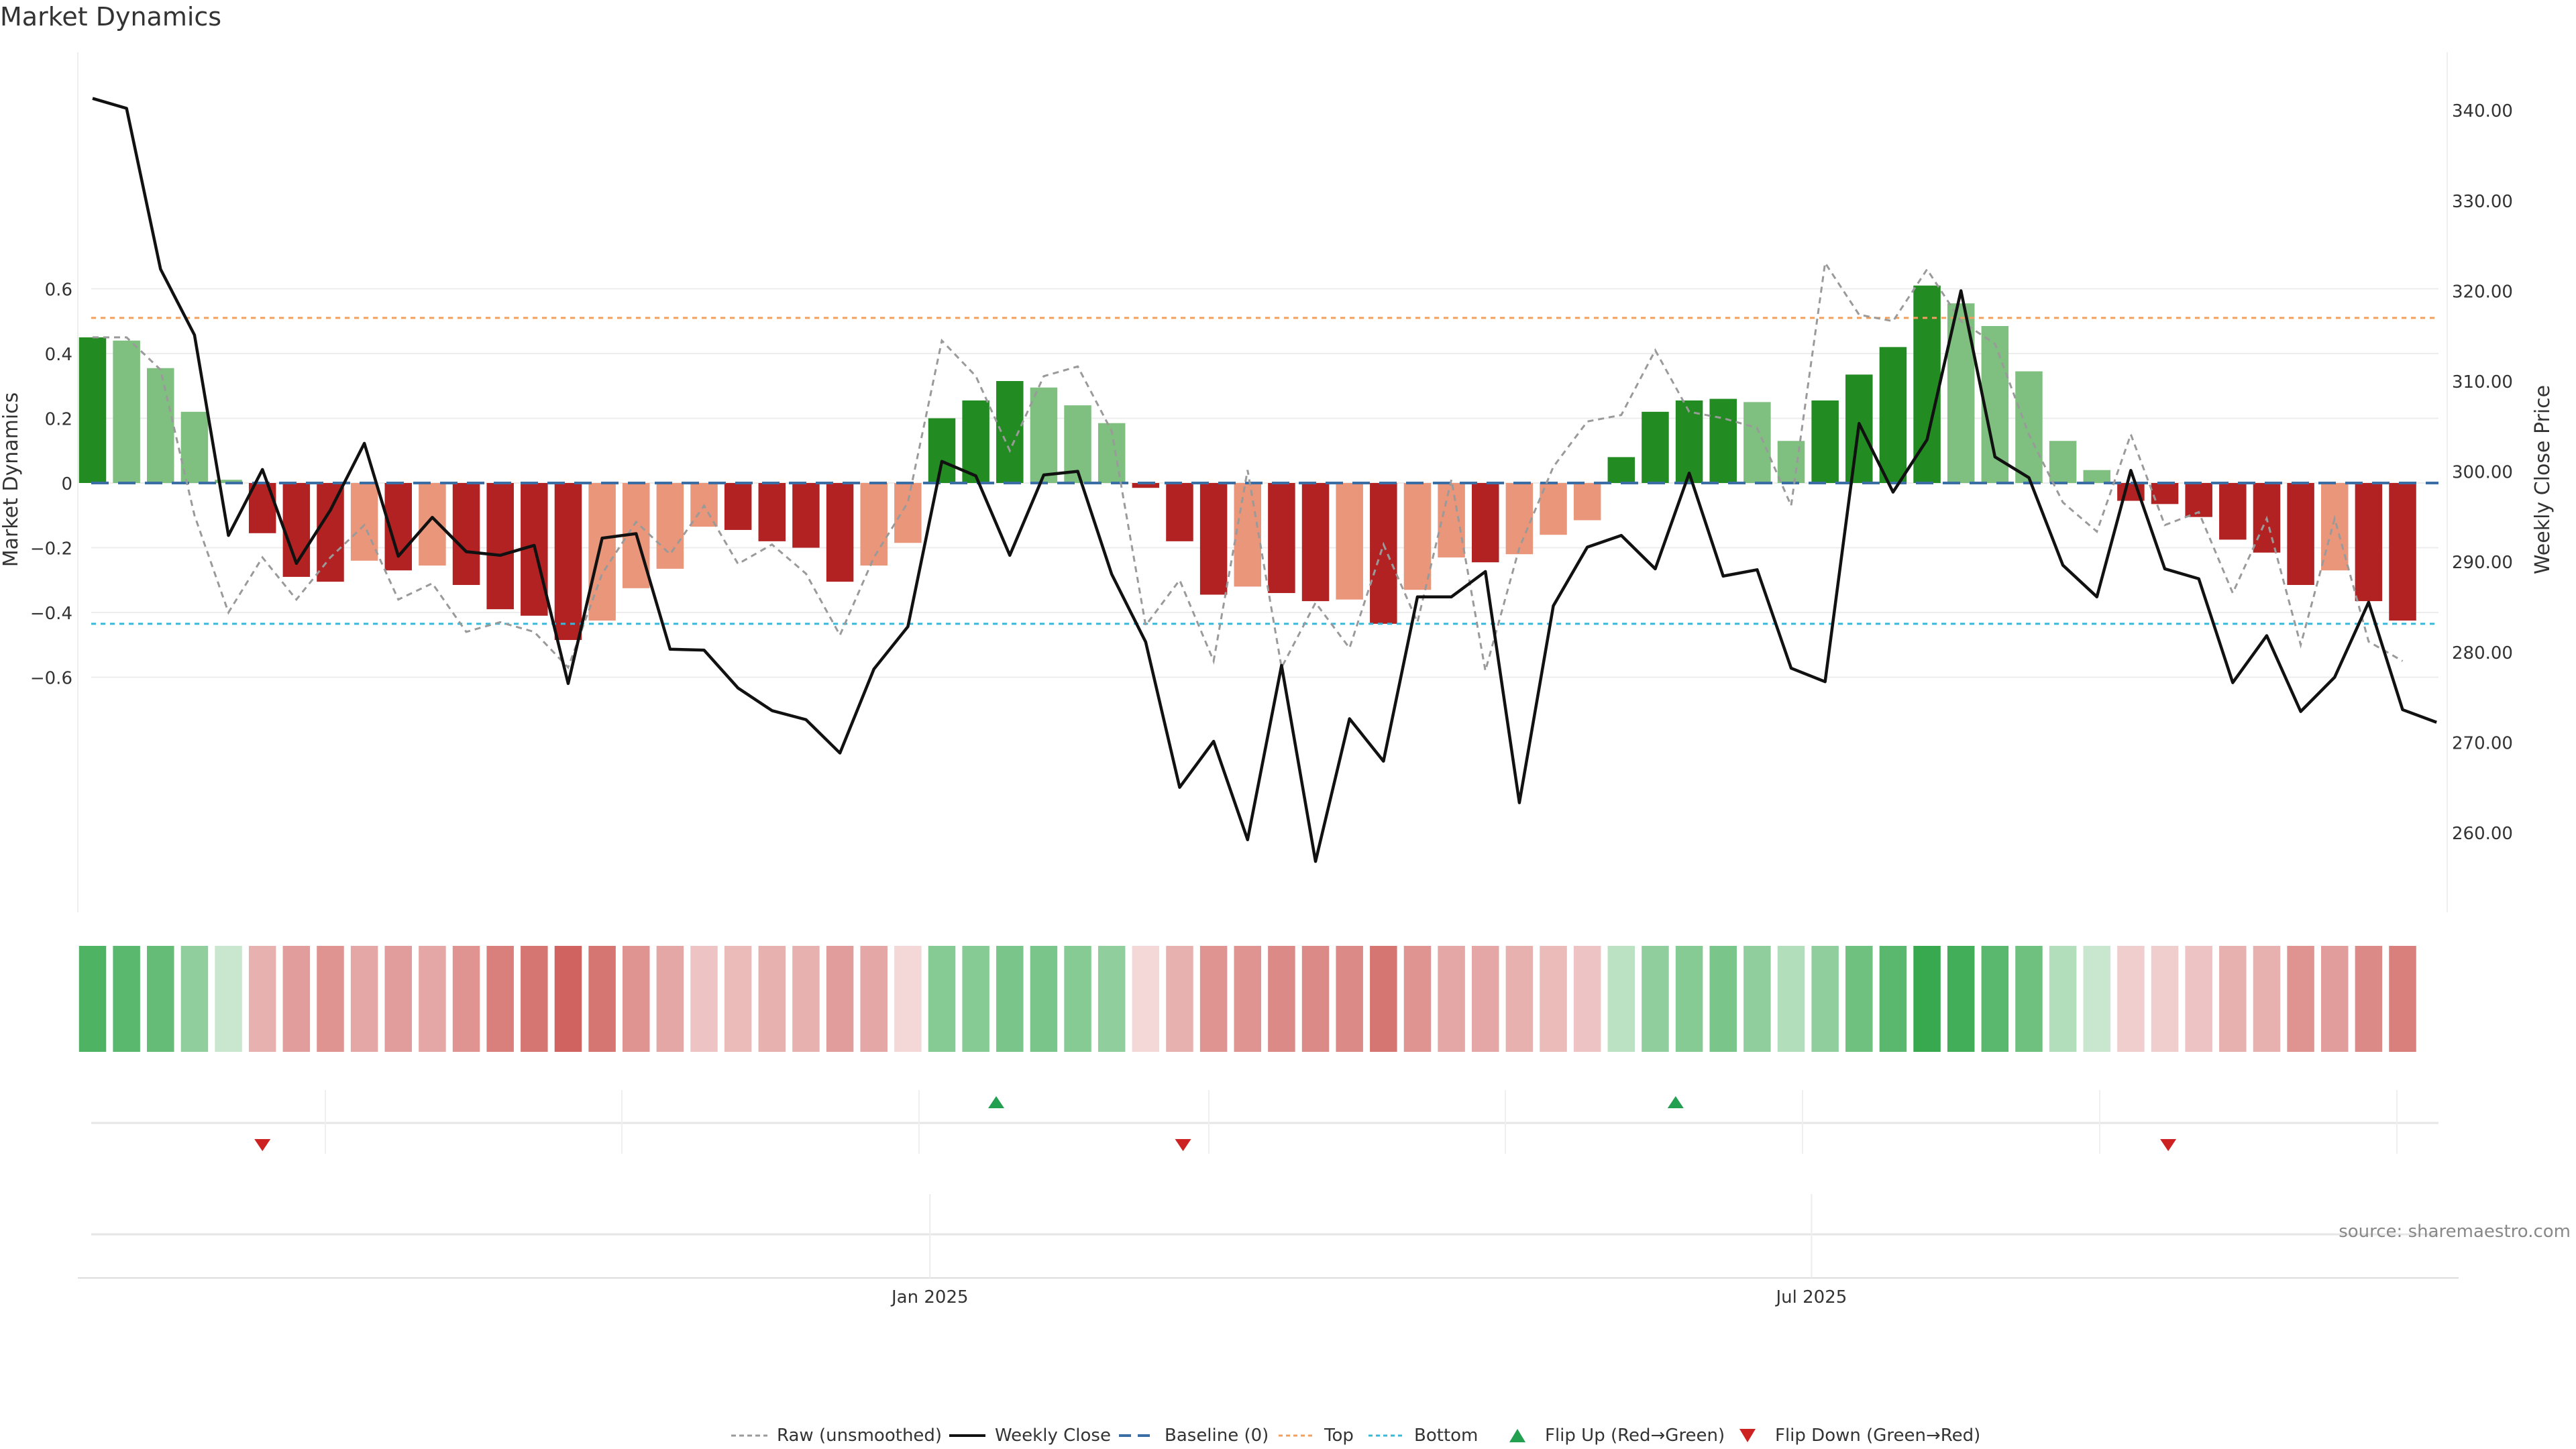  I want to click on x-tick-label-1: Jul 2025, so click(1810, 1297).